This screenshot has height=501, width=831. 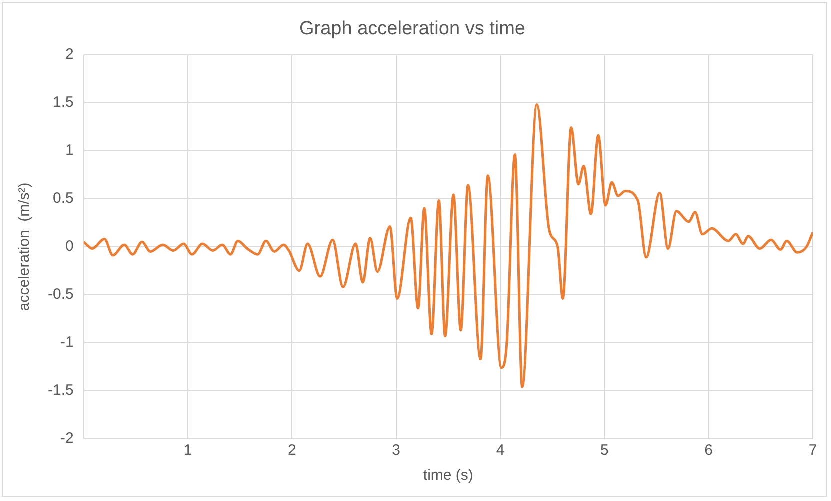 What do you see at coordinates (70, 247) in the screenshot?
I see `y-tick-label: 0` at bounding box center [70, 247].